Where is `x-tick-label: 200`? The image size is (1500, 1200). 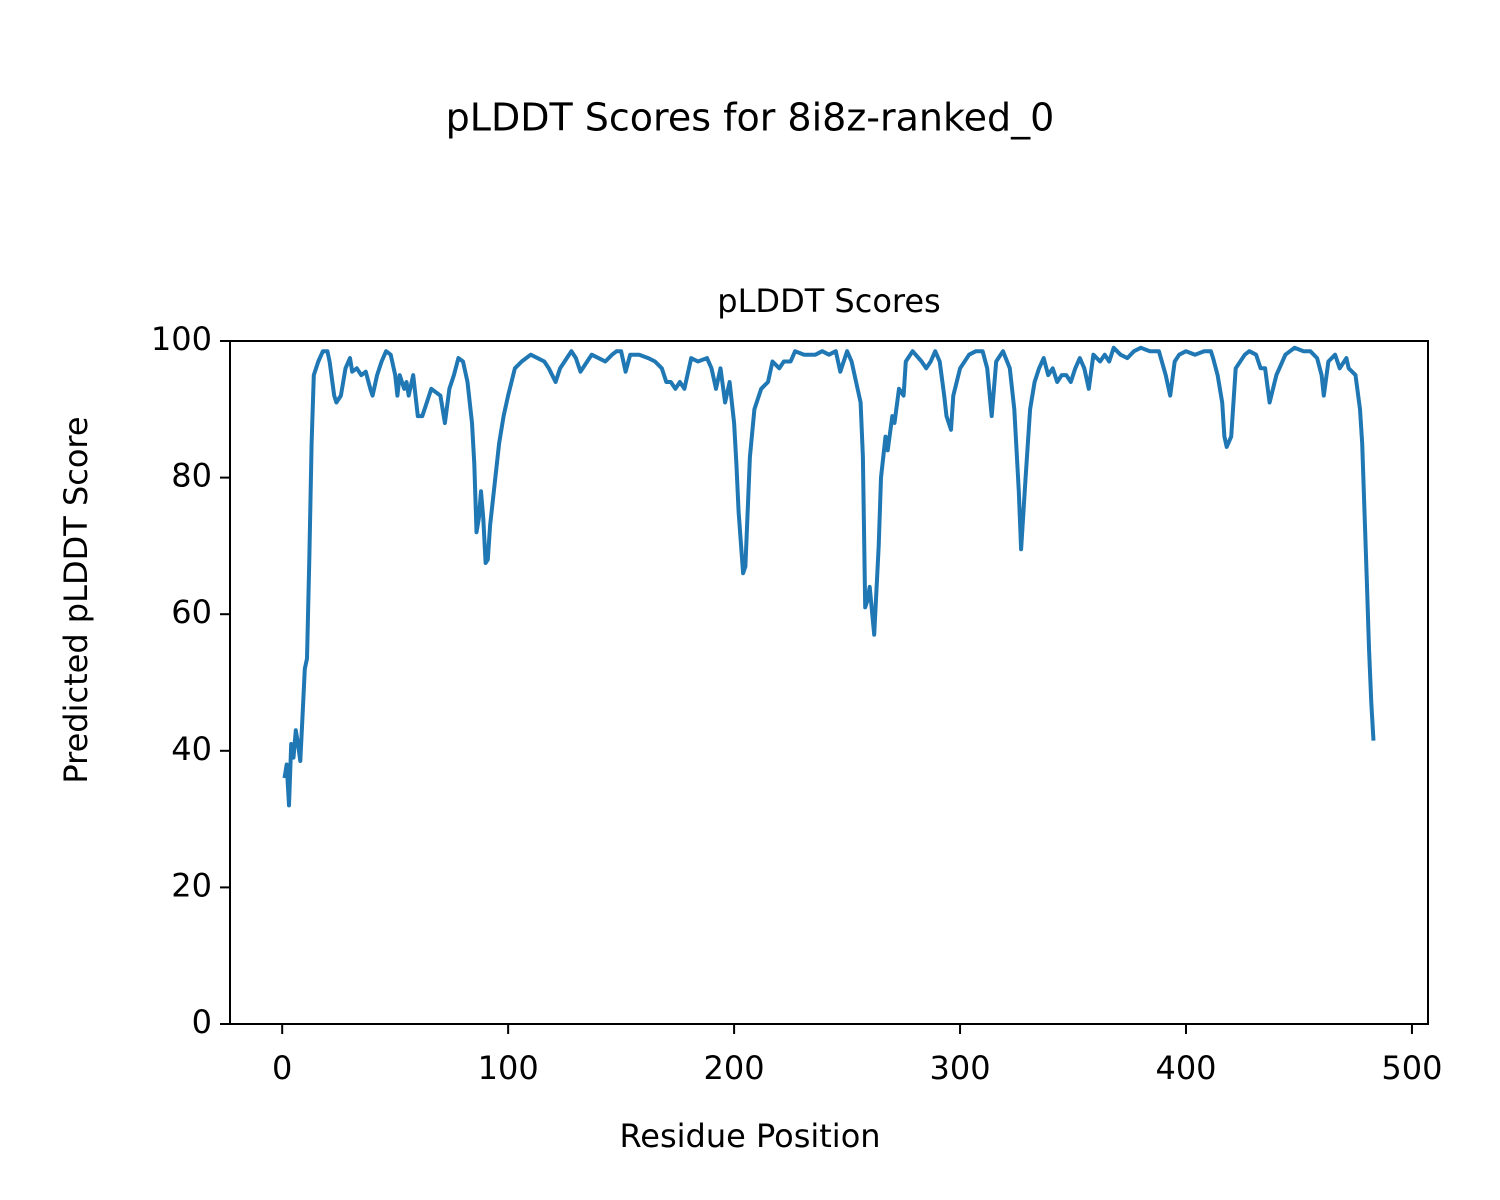 x-tick-label: 200 is located at coordinates (734, 1068).